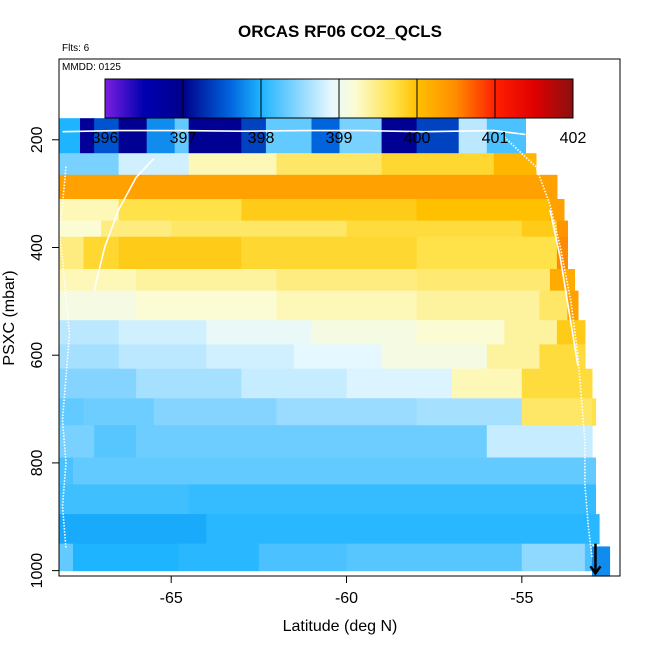  I want to click on flights-label: Flts: 6, so click(76, 48).